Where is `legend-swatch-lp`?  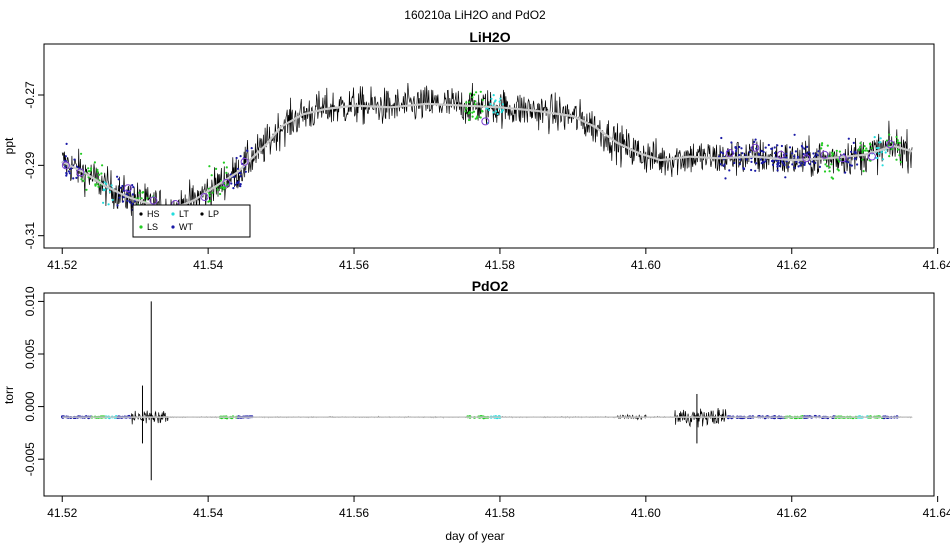
legend-swatch-lp is located at coordinates (202, 214).